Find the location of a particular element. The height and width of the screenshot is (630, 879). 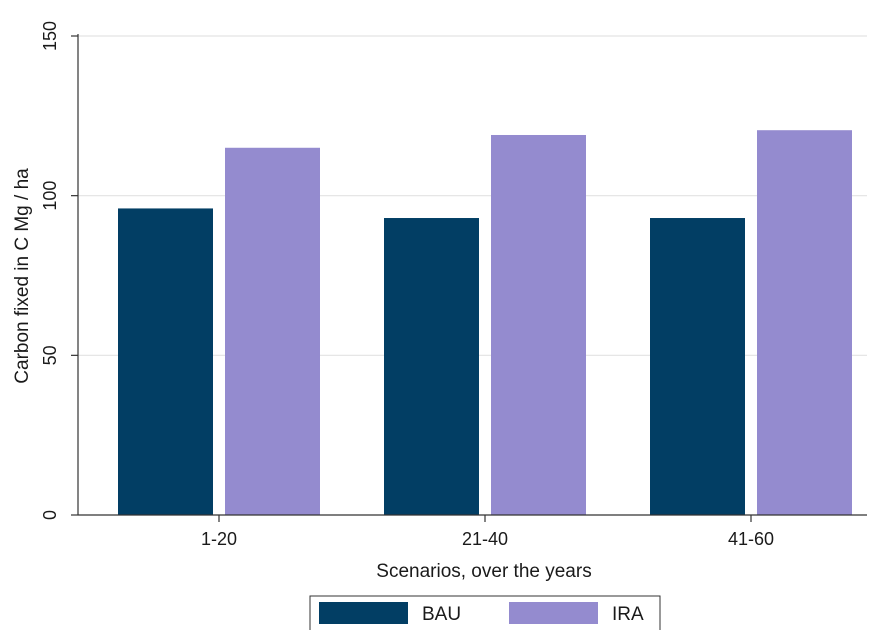

x-axis-title: Scenarios, over the years is located at coordinates (483, 571).